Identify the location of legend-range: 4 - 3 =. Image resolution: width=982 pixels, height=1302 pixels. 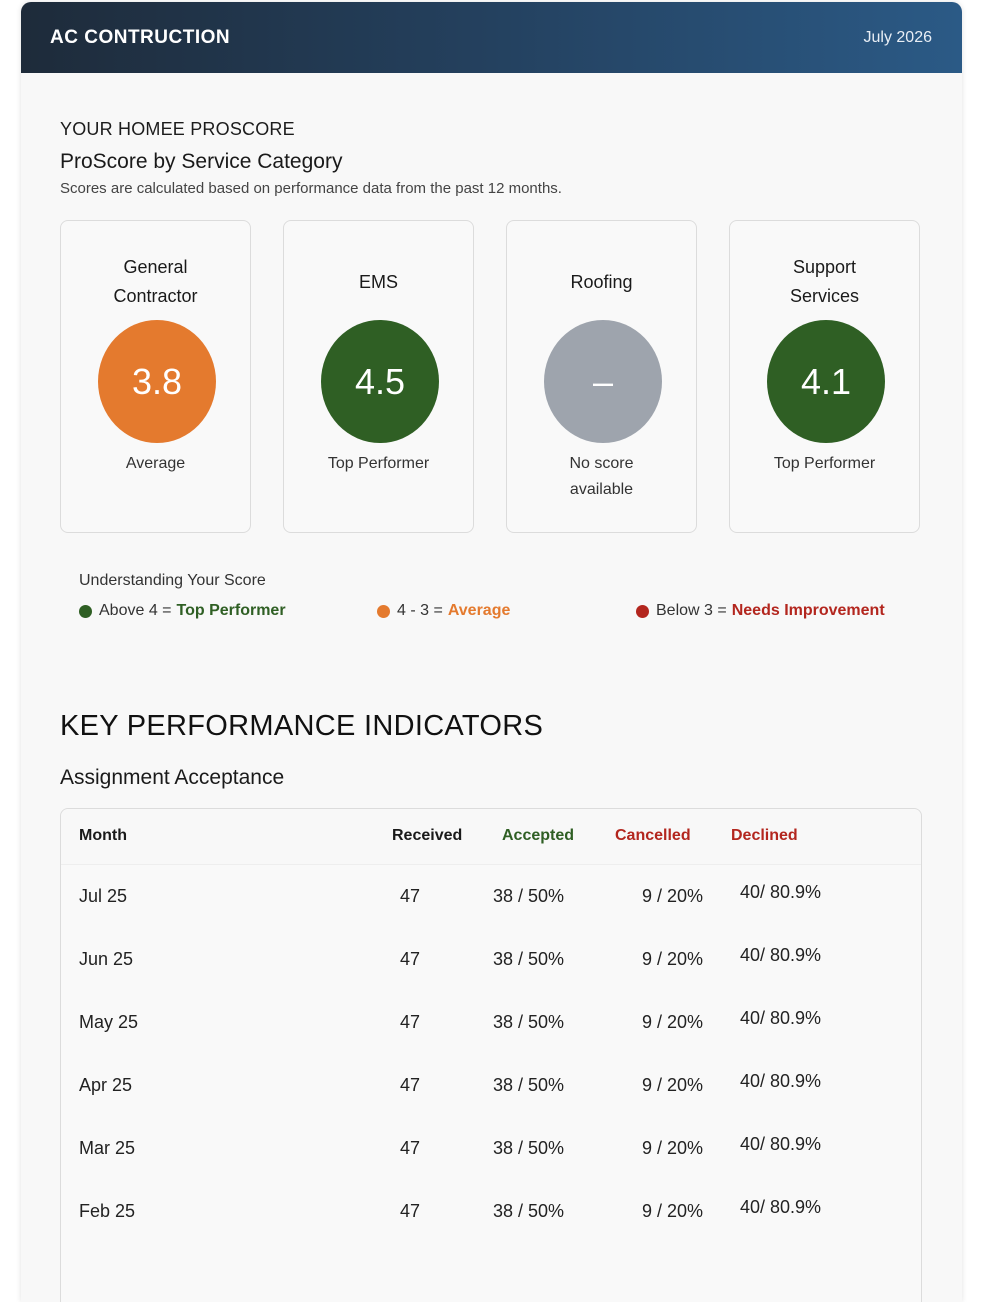
(420, 610).